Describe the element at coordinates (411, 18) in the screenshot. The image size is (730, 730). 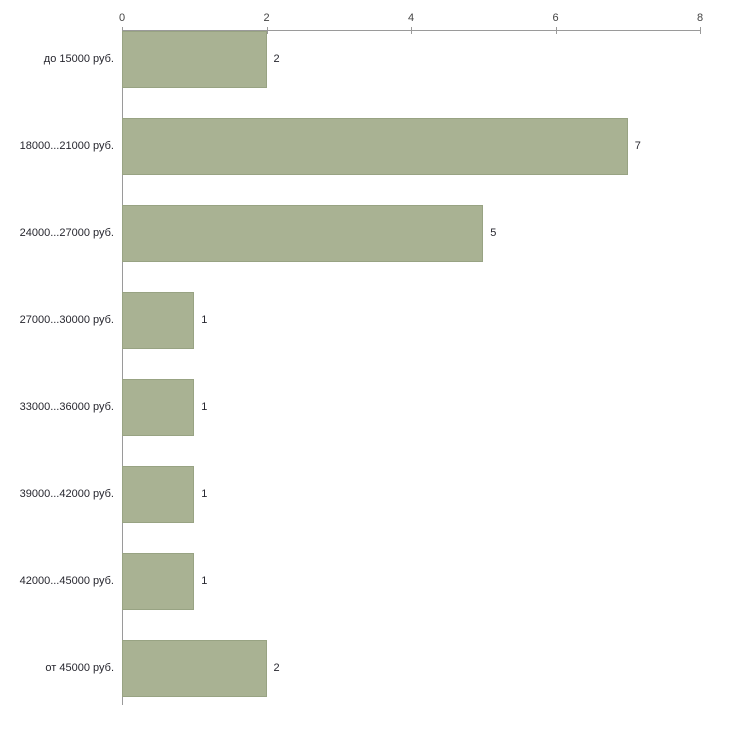
I see `x-tick-label: 4` at that location.